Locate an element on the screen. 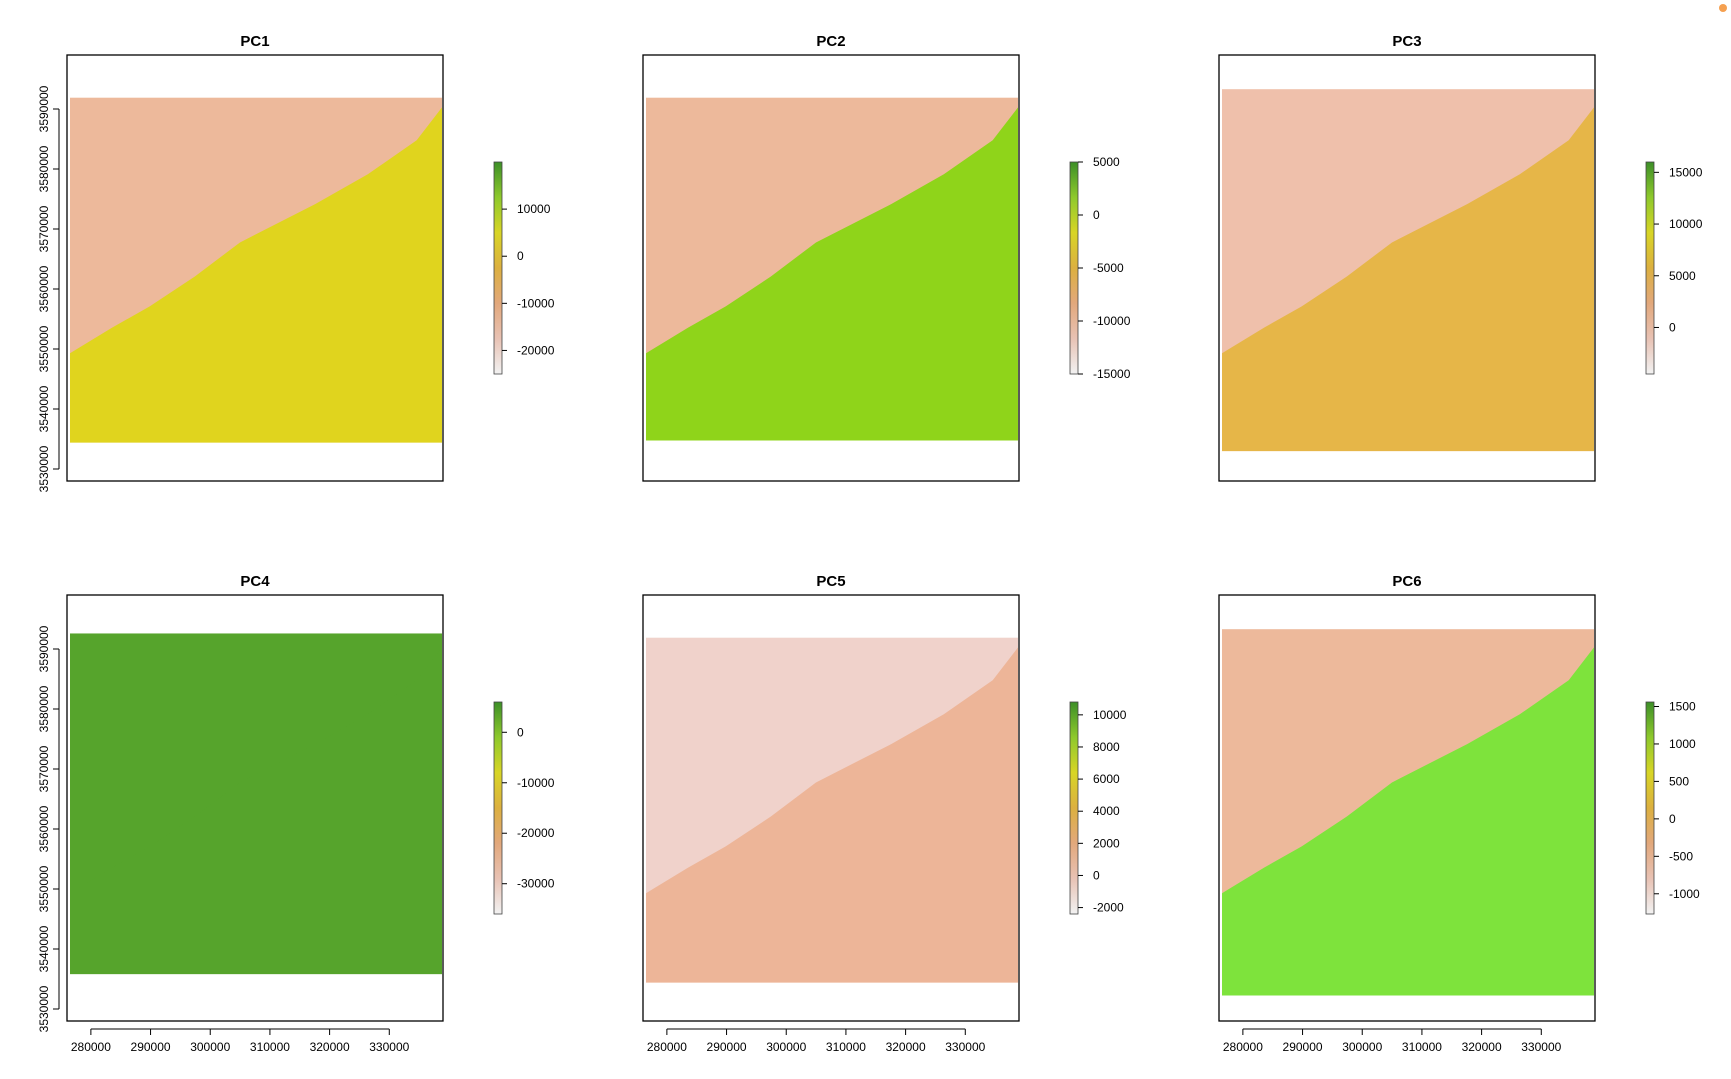 The height and width of the screenshot is (1079, 1731). panel-title: PC4 is located at coordinates (255, 581).